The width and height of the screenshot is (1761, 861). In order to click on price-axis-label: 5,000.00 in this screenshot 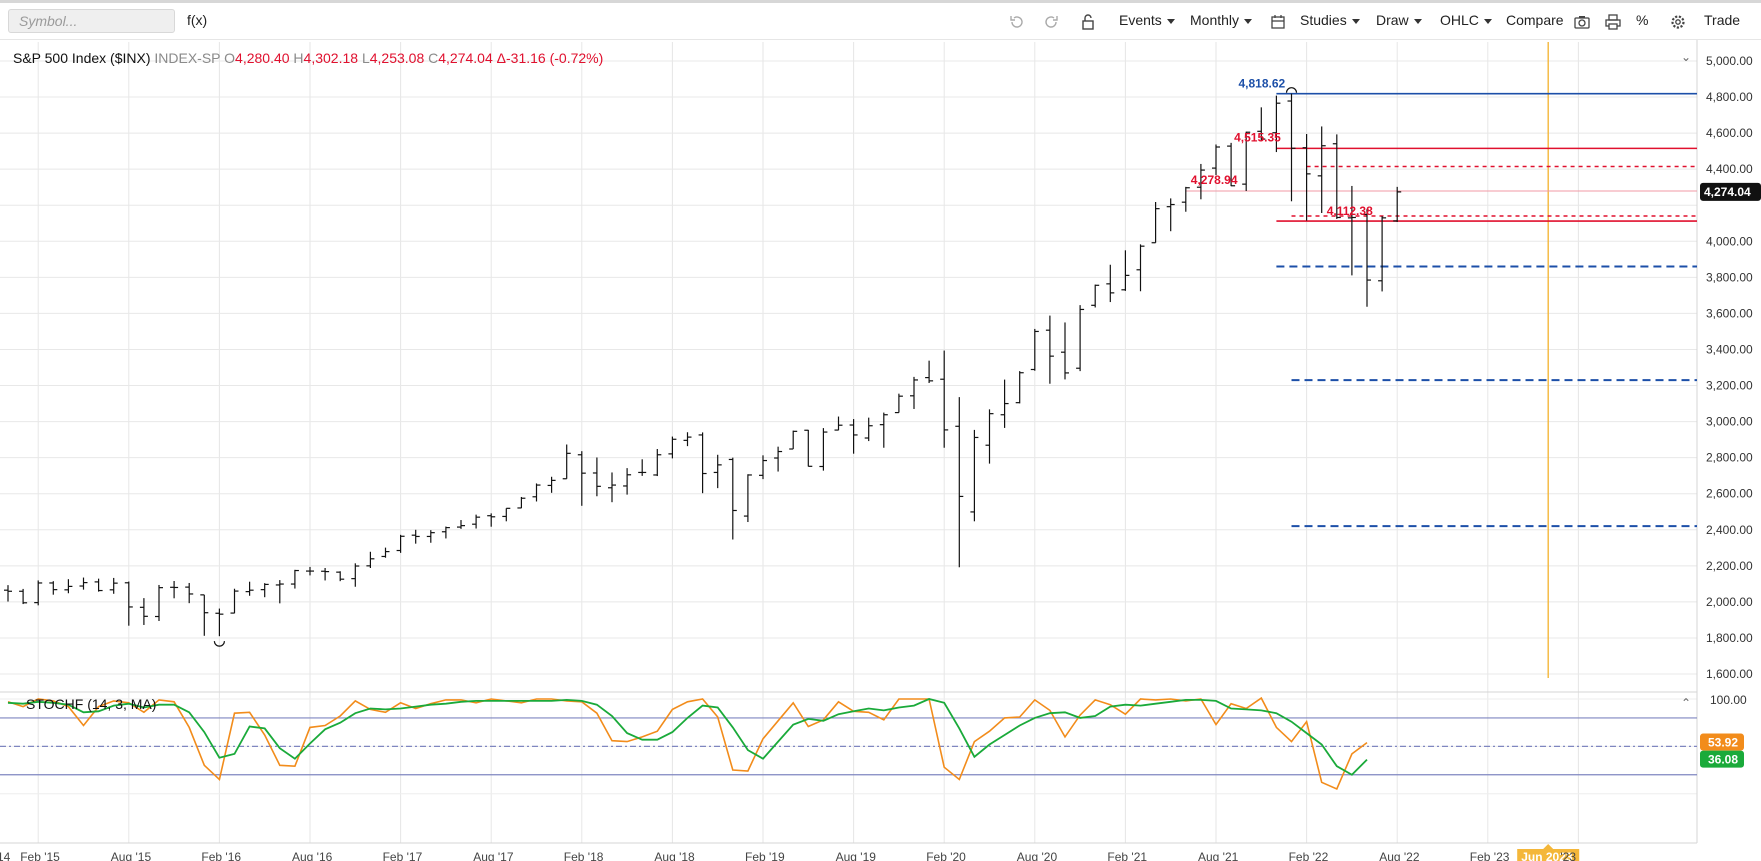, I will do `click(1729, 61)`.